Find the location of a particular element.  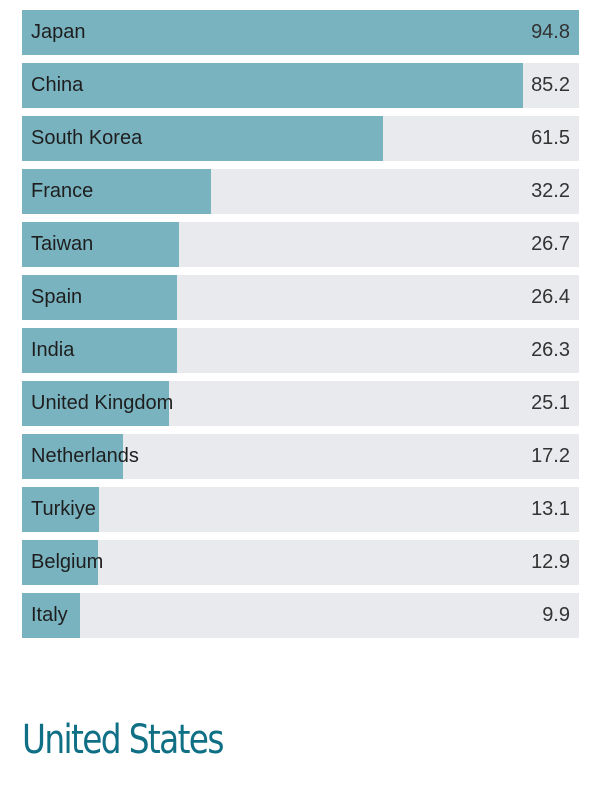

category-label: United Kingdom is located at coordinates (102, 403).